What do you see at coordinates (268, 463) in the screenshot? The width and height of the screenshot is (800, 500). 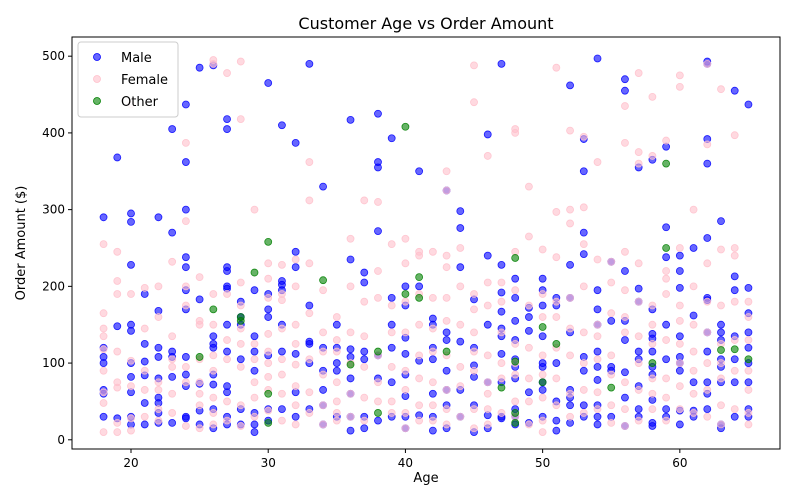 I see `x-tick-label: 30` at bounding box center [268, 463].